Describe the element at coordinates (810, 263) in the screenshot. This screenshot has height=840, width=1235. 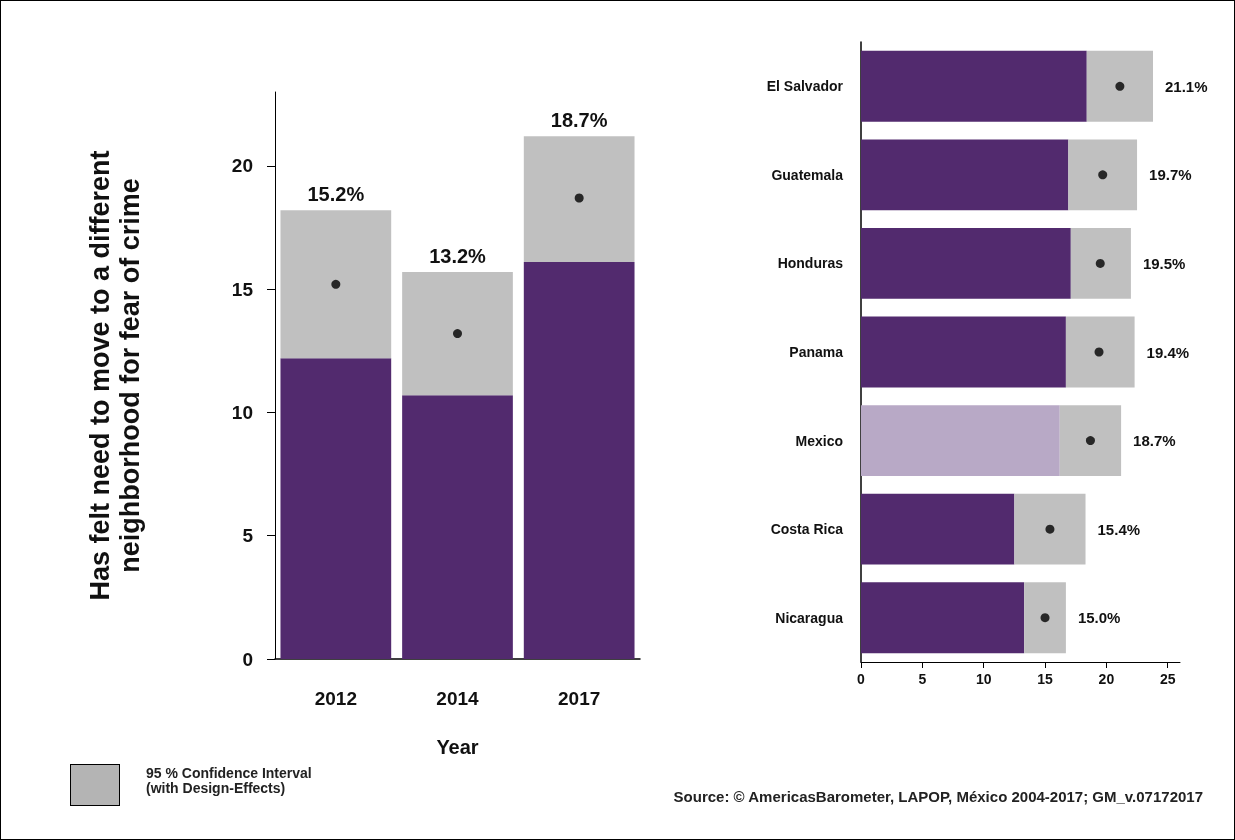
I see `y-tick-label: Honduras` at that location.